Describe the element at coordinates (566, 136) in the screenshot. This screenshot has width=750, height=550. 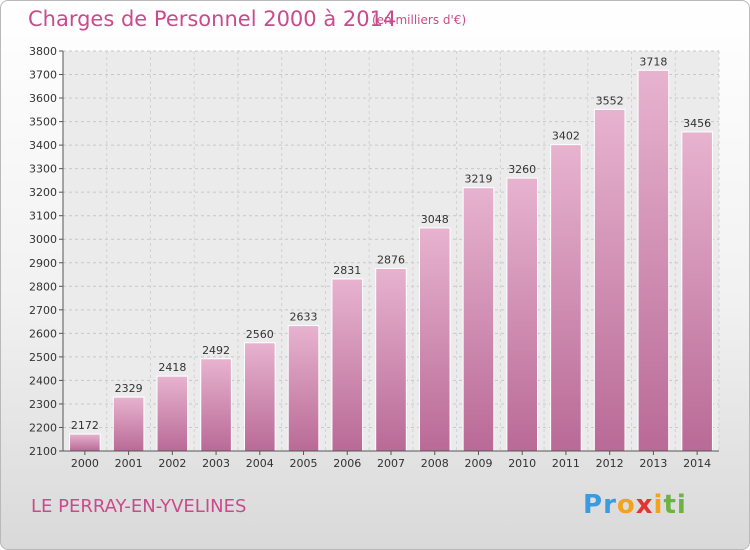
I see `value-label: 3402` at that location.